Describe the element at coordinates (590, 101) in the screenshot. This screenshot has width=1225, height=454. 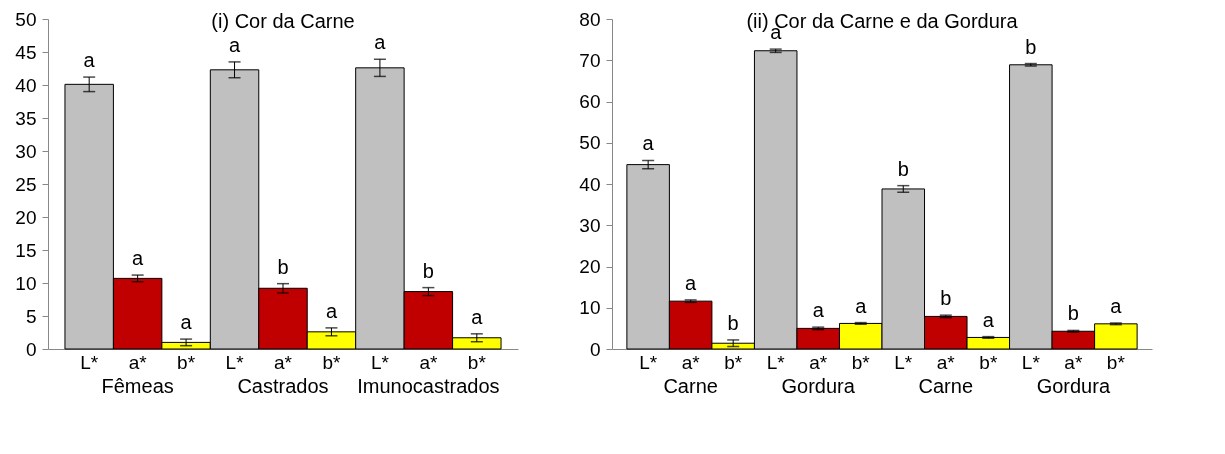
I see `y-tick-label: 60` at that location.